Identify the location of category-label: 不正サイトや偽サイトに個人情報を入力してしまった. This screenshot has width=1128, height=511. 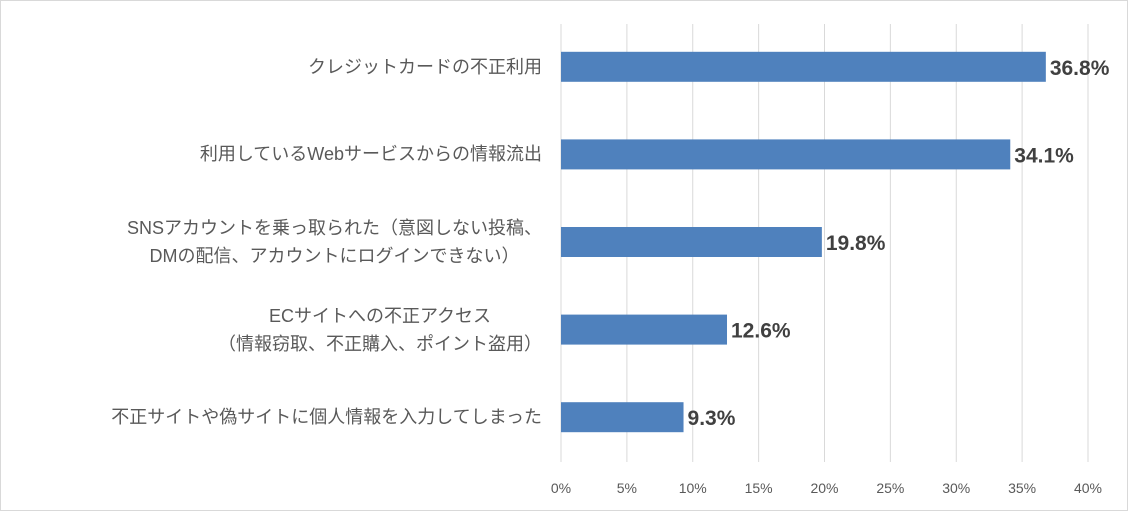
(326, 417).